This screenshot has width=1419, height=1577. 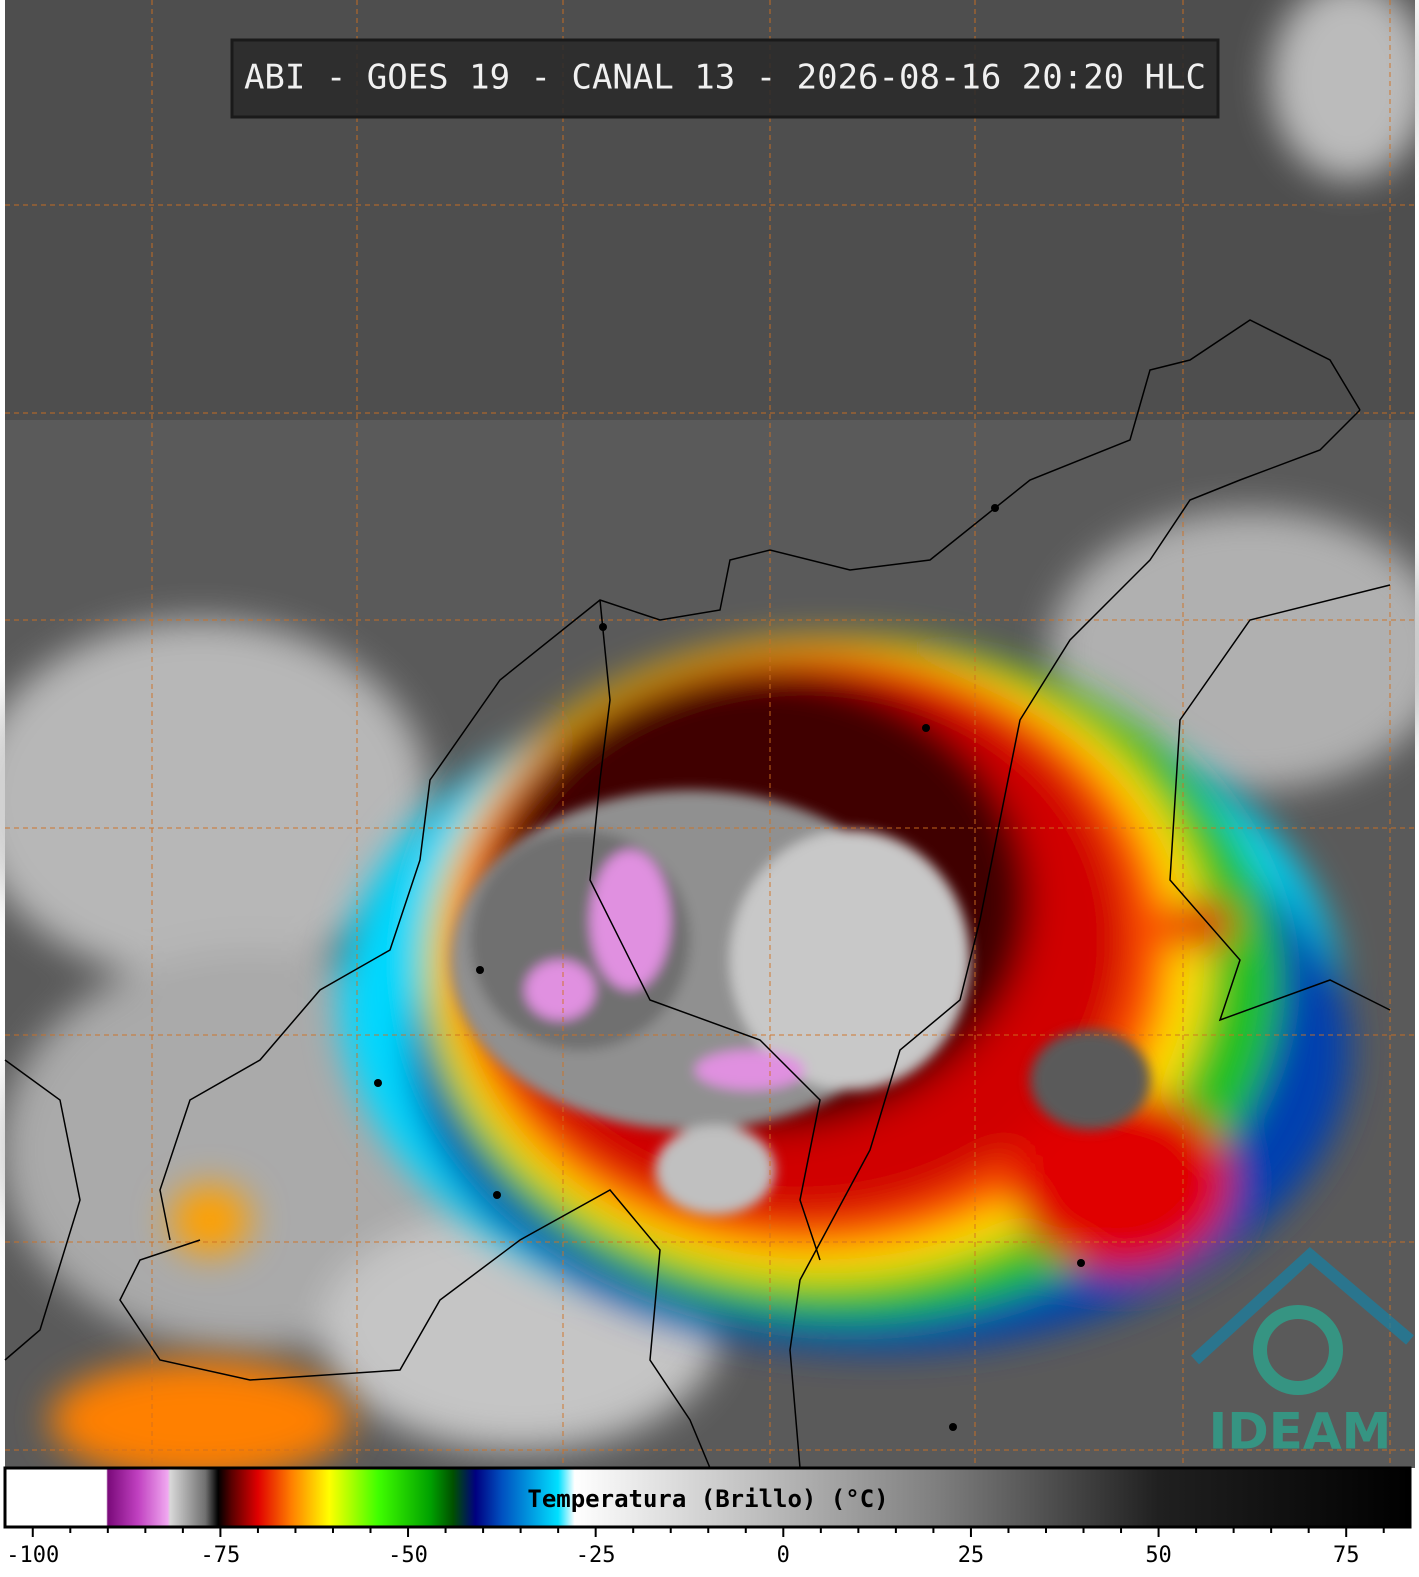 What do you see at coordinates (971, 1555) in the screenshot?
I see `tick-label: 25` at bounding box center [971, 1555].